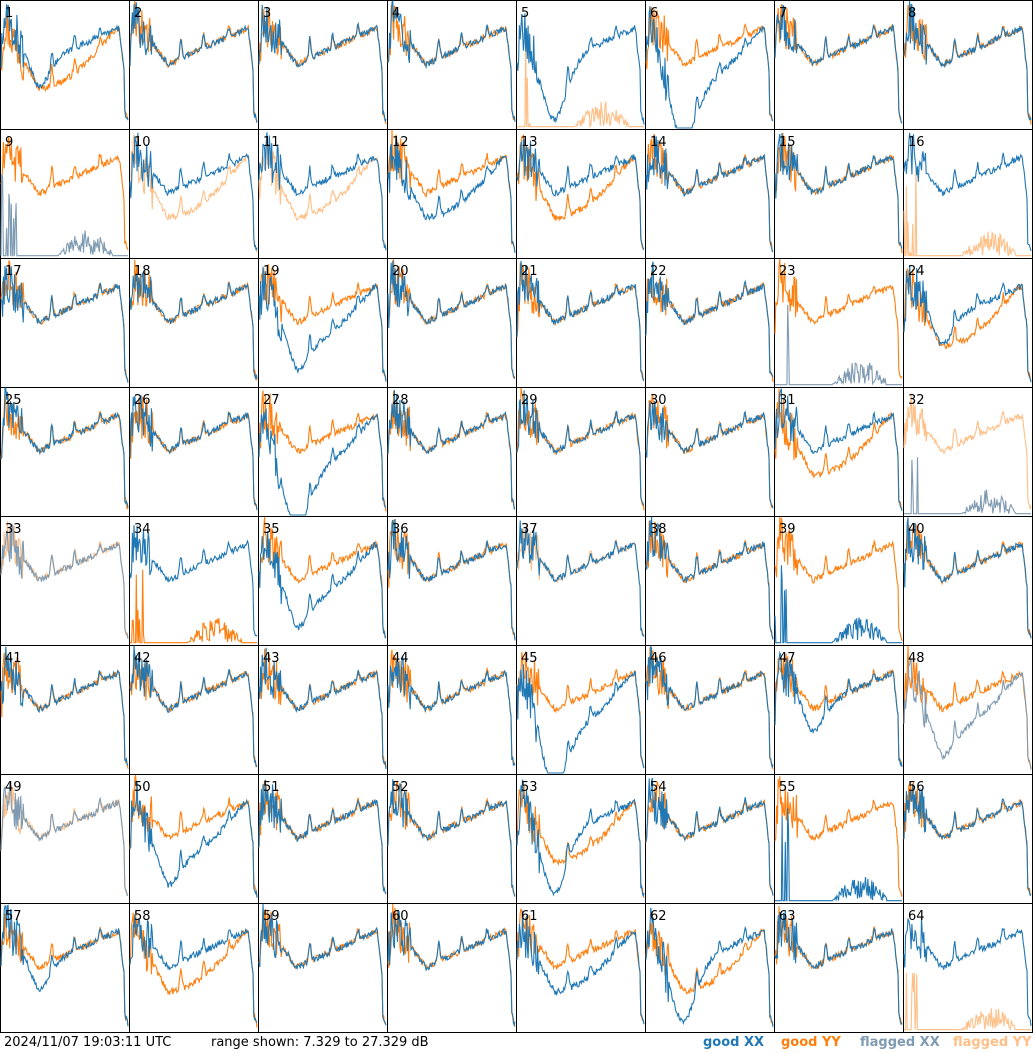 This screenshot has height=1053, width=1033. Describe the element at coordinates (916, 400) in the screenshot. I see `panel-label-32: 32` at that location.